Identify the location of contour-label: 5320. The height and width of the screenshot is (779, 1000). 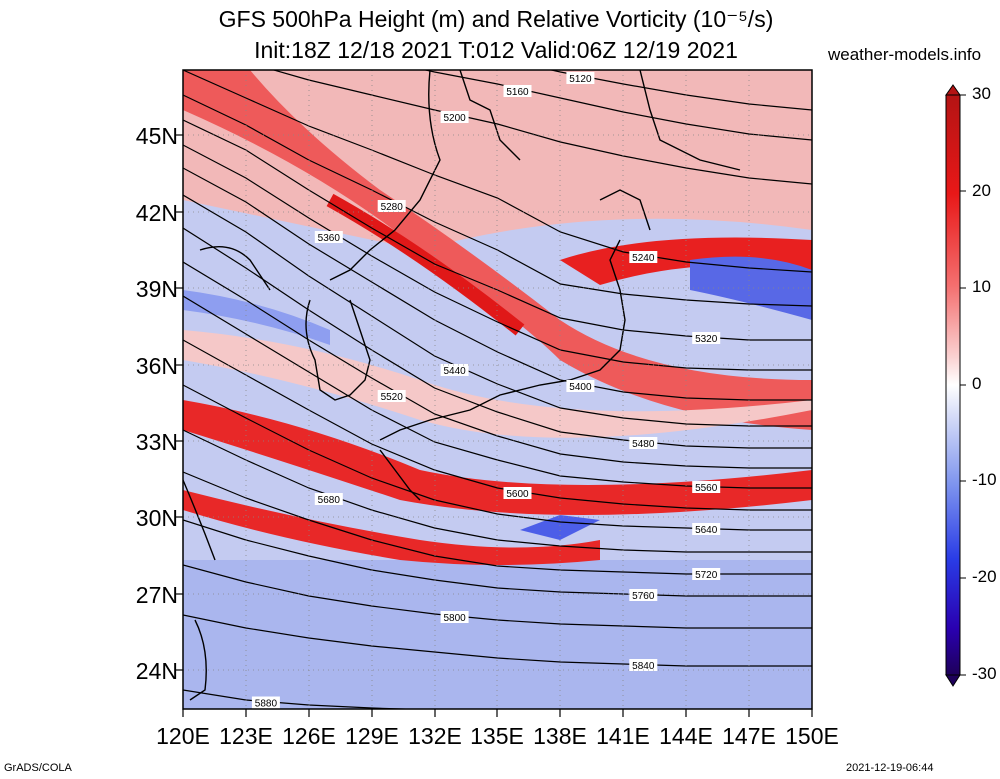
(706, 339).